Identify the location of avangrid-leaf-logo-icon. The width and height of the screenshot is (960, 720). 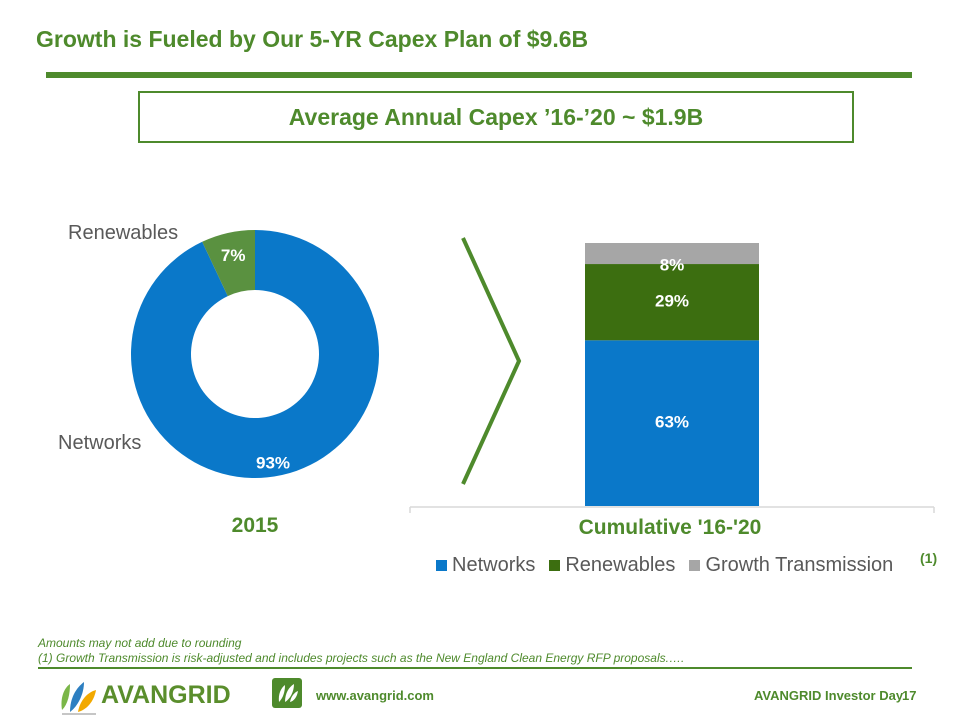
(78, 698).